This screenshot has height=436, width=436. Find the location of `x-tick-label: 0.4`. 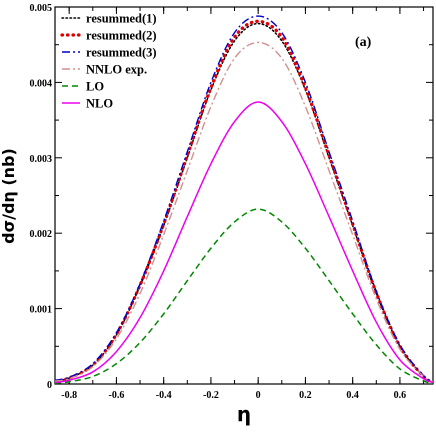

x-tick-label: 0.4 is located at coordinates (352, 395).